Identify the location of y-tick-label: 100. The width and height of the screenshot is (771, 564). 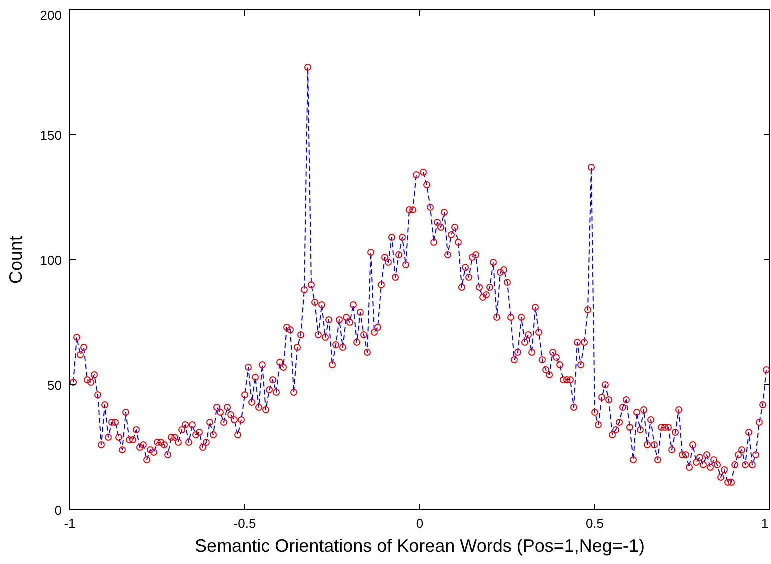
(51, 260).